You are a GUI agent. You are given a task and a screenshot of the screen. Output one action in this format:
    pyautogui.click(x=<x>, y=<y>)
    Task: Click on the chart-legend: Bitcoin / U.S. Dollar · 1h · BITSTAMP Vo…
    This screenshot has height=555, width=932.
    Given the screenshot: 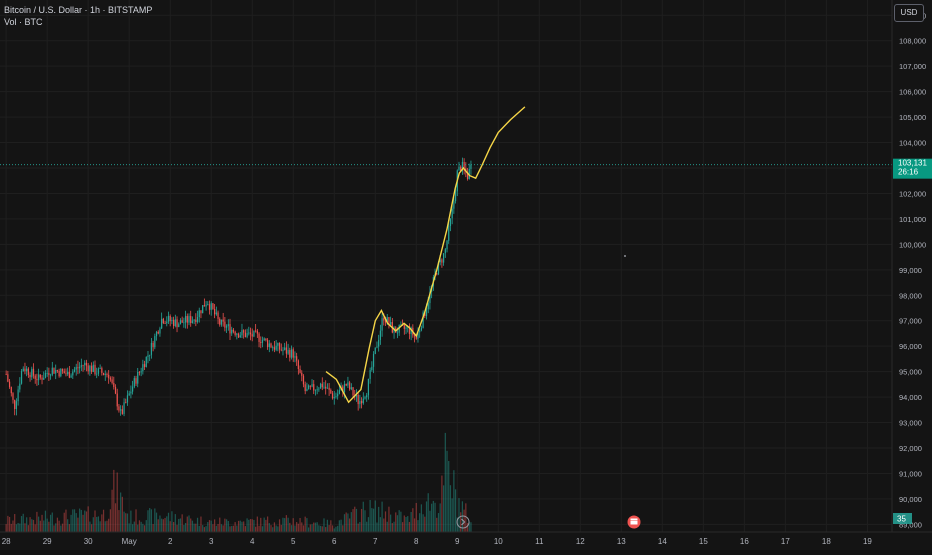 What is the action you would take?
    pyautogui.click(x=78, y=16)
    